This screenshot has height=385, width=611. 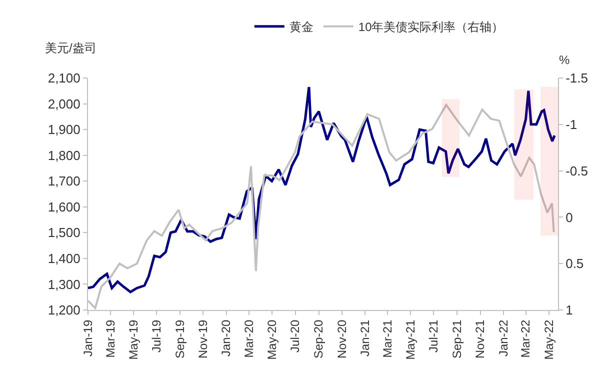 What do you see at coordinates (577, 170) in the screenshot?
I see `y2-tick-label: -0.5` at bounding box center [577, 170].